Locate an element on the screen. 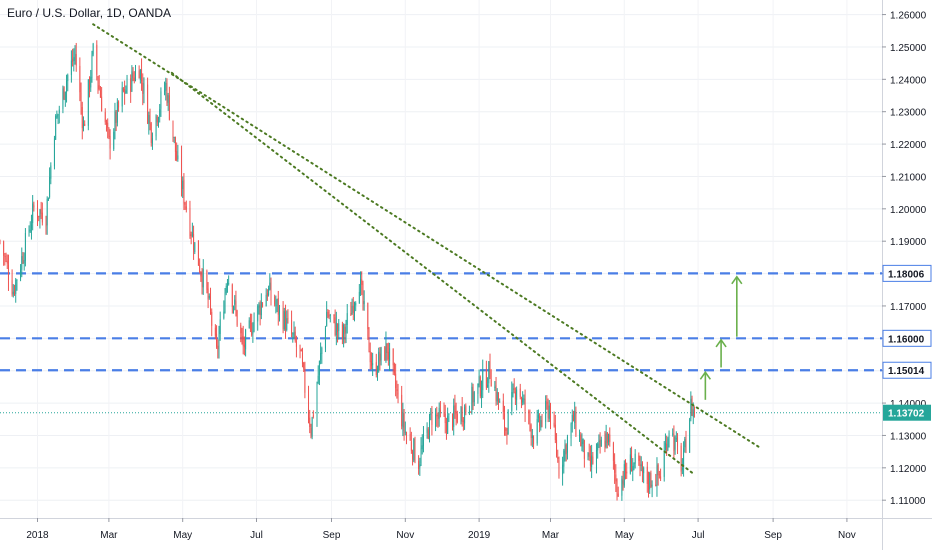 The width and height of the screenshot is (932, 555). x-tick-label: Mar is located at coordinates (109, 535).